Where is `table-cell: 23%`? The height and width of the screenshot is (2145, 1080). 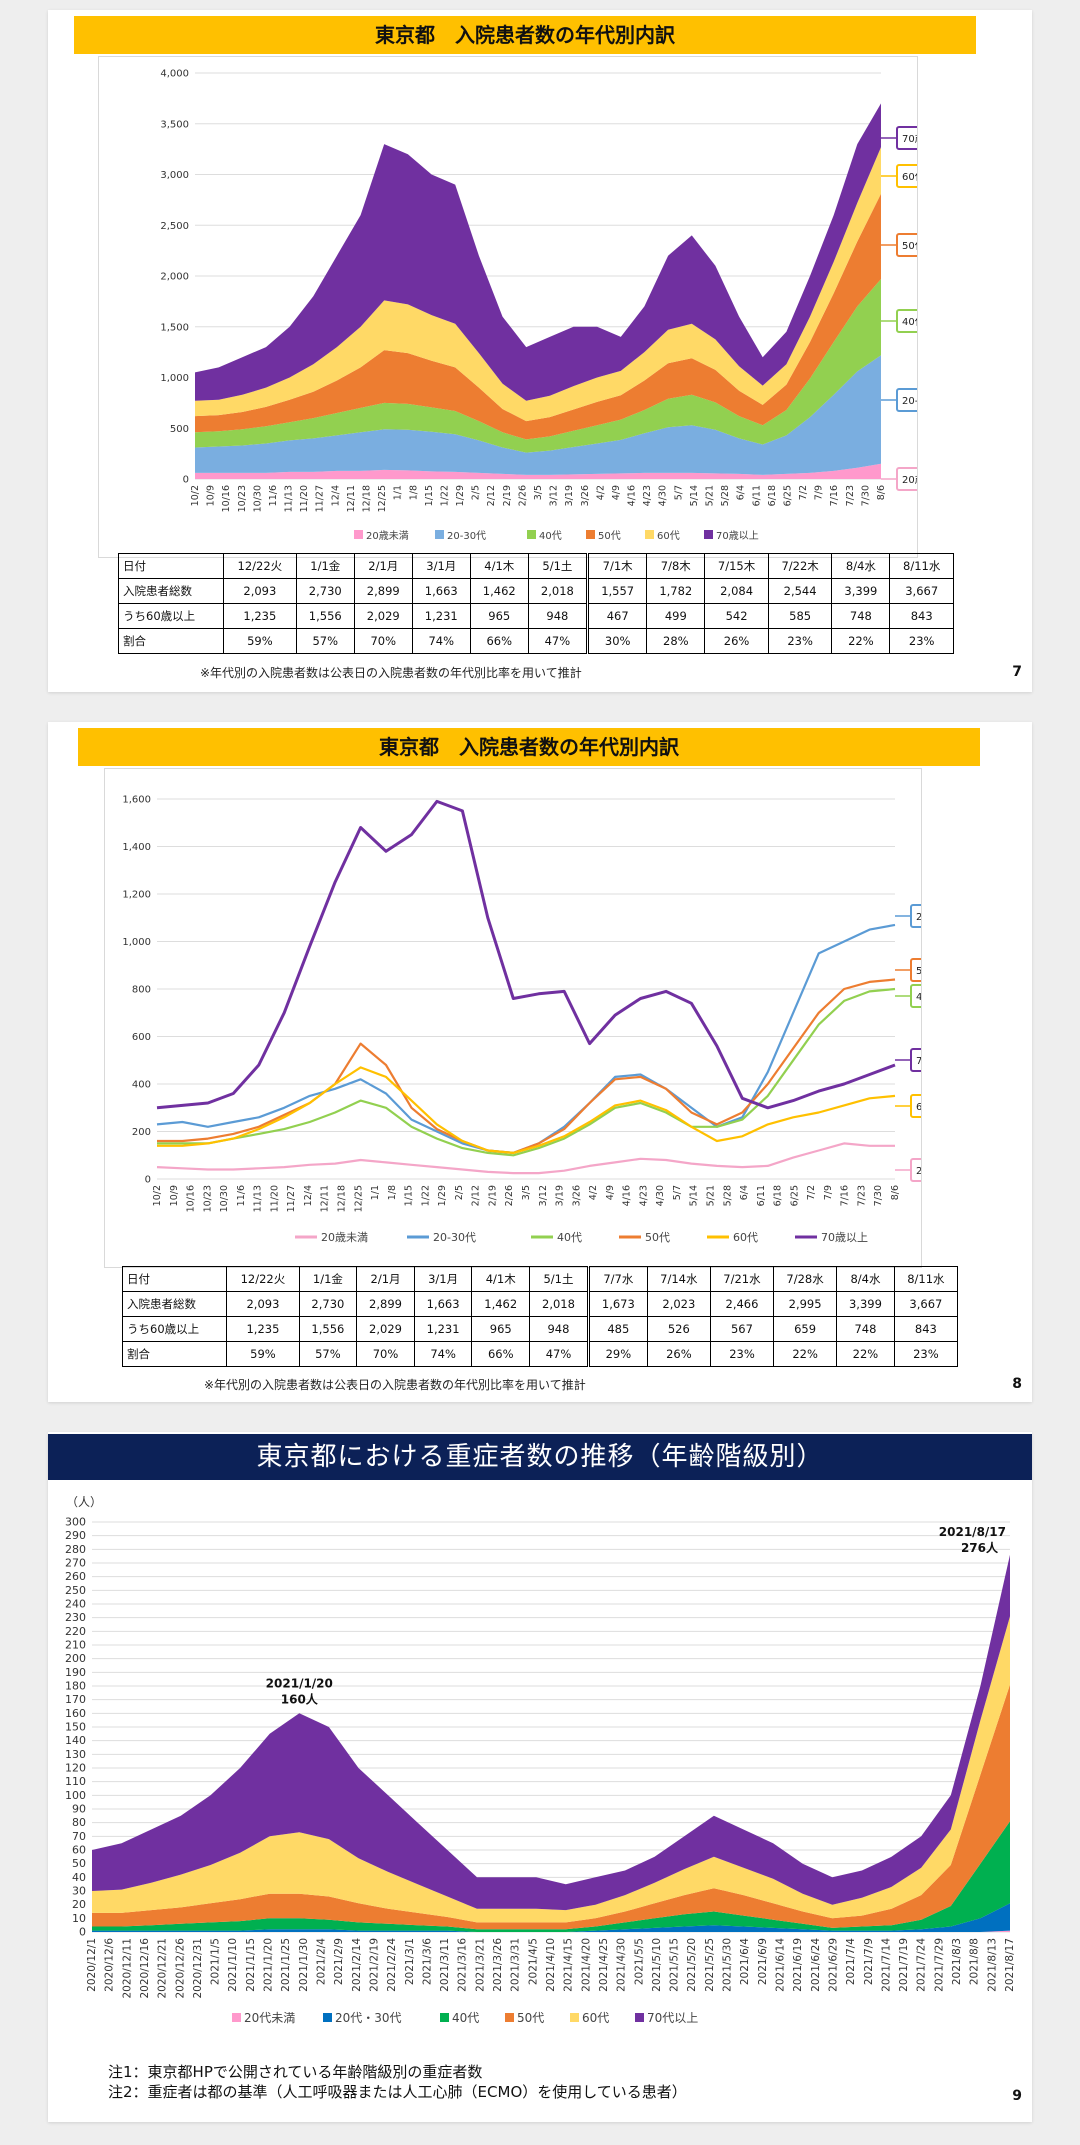 table-cell: 23% is located at coordinates (926, 1354).